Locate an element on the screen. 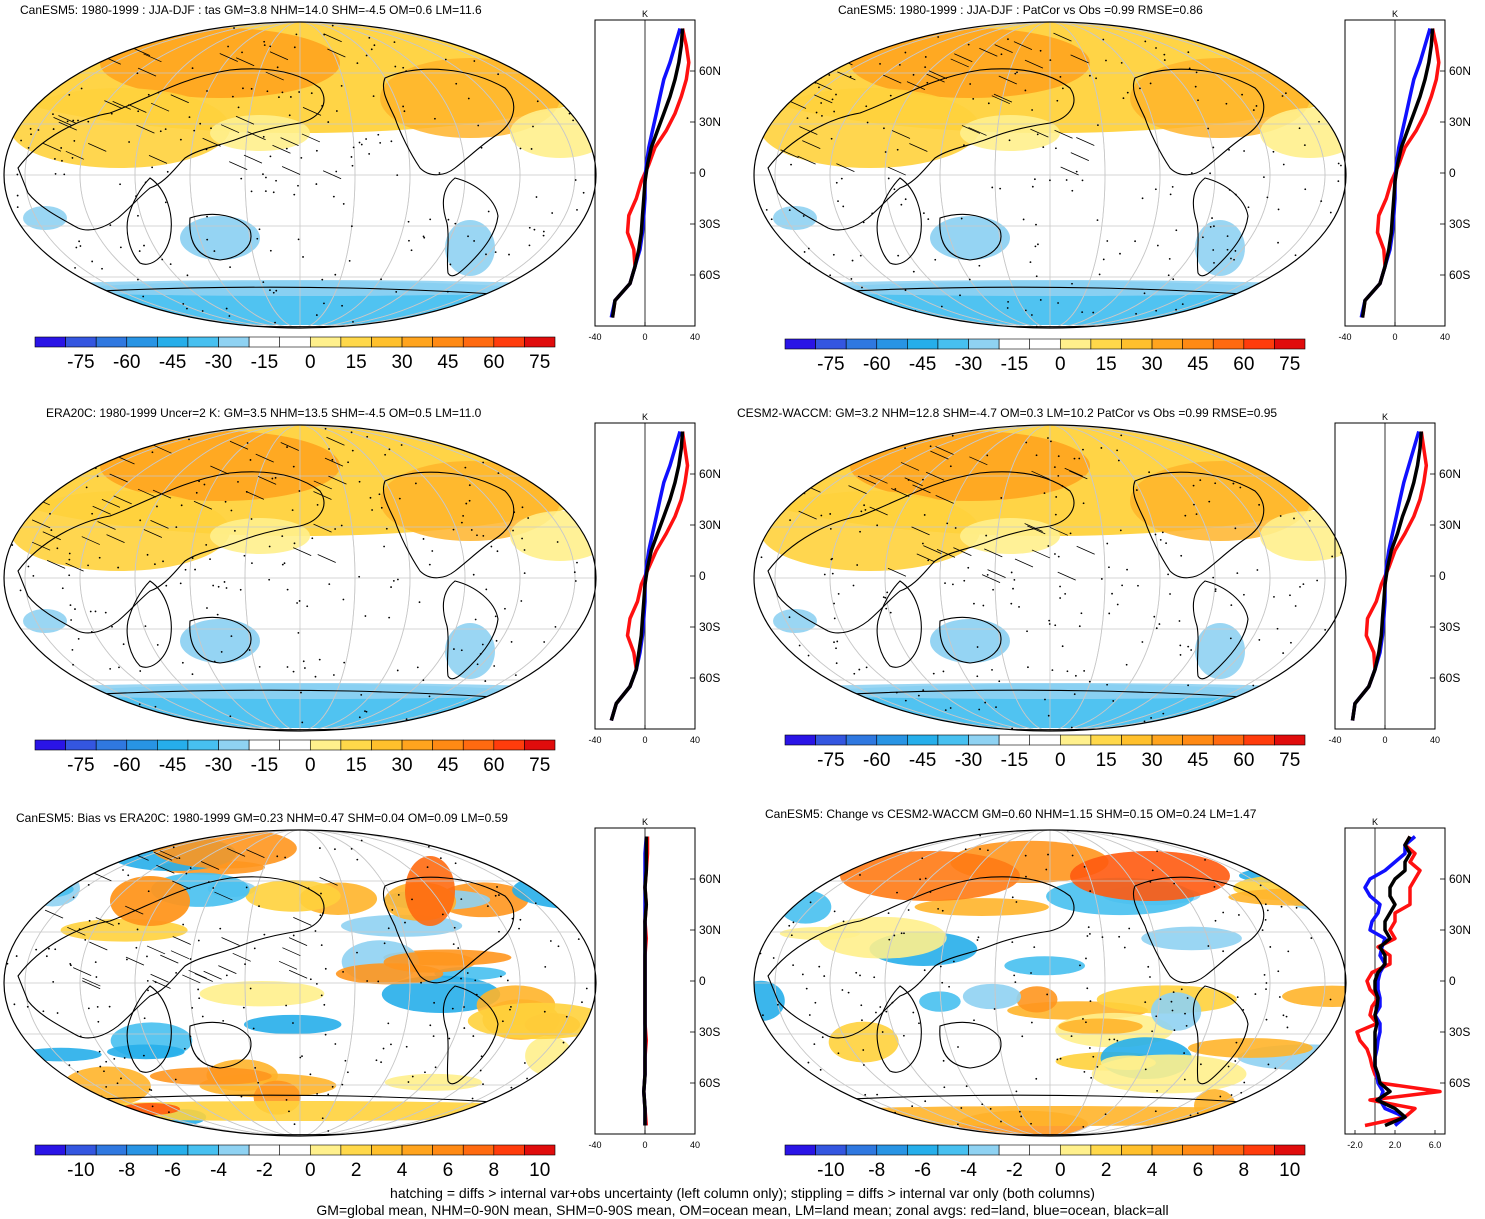 This screenshot has width=1485, height=1219. colorbar-label: 15 is located at coordinates (356, 362).